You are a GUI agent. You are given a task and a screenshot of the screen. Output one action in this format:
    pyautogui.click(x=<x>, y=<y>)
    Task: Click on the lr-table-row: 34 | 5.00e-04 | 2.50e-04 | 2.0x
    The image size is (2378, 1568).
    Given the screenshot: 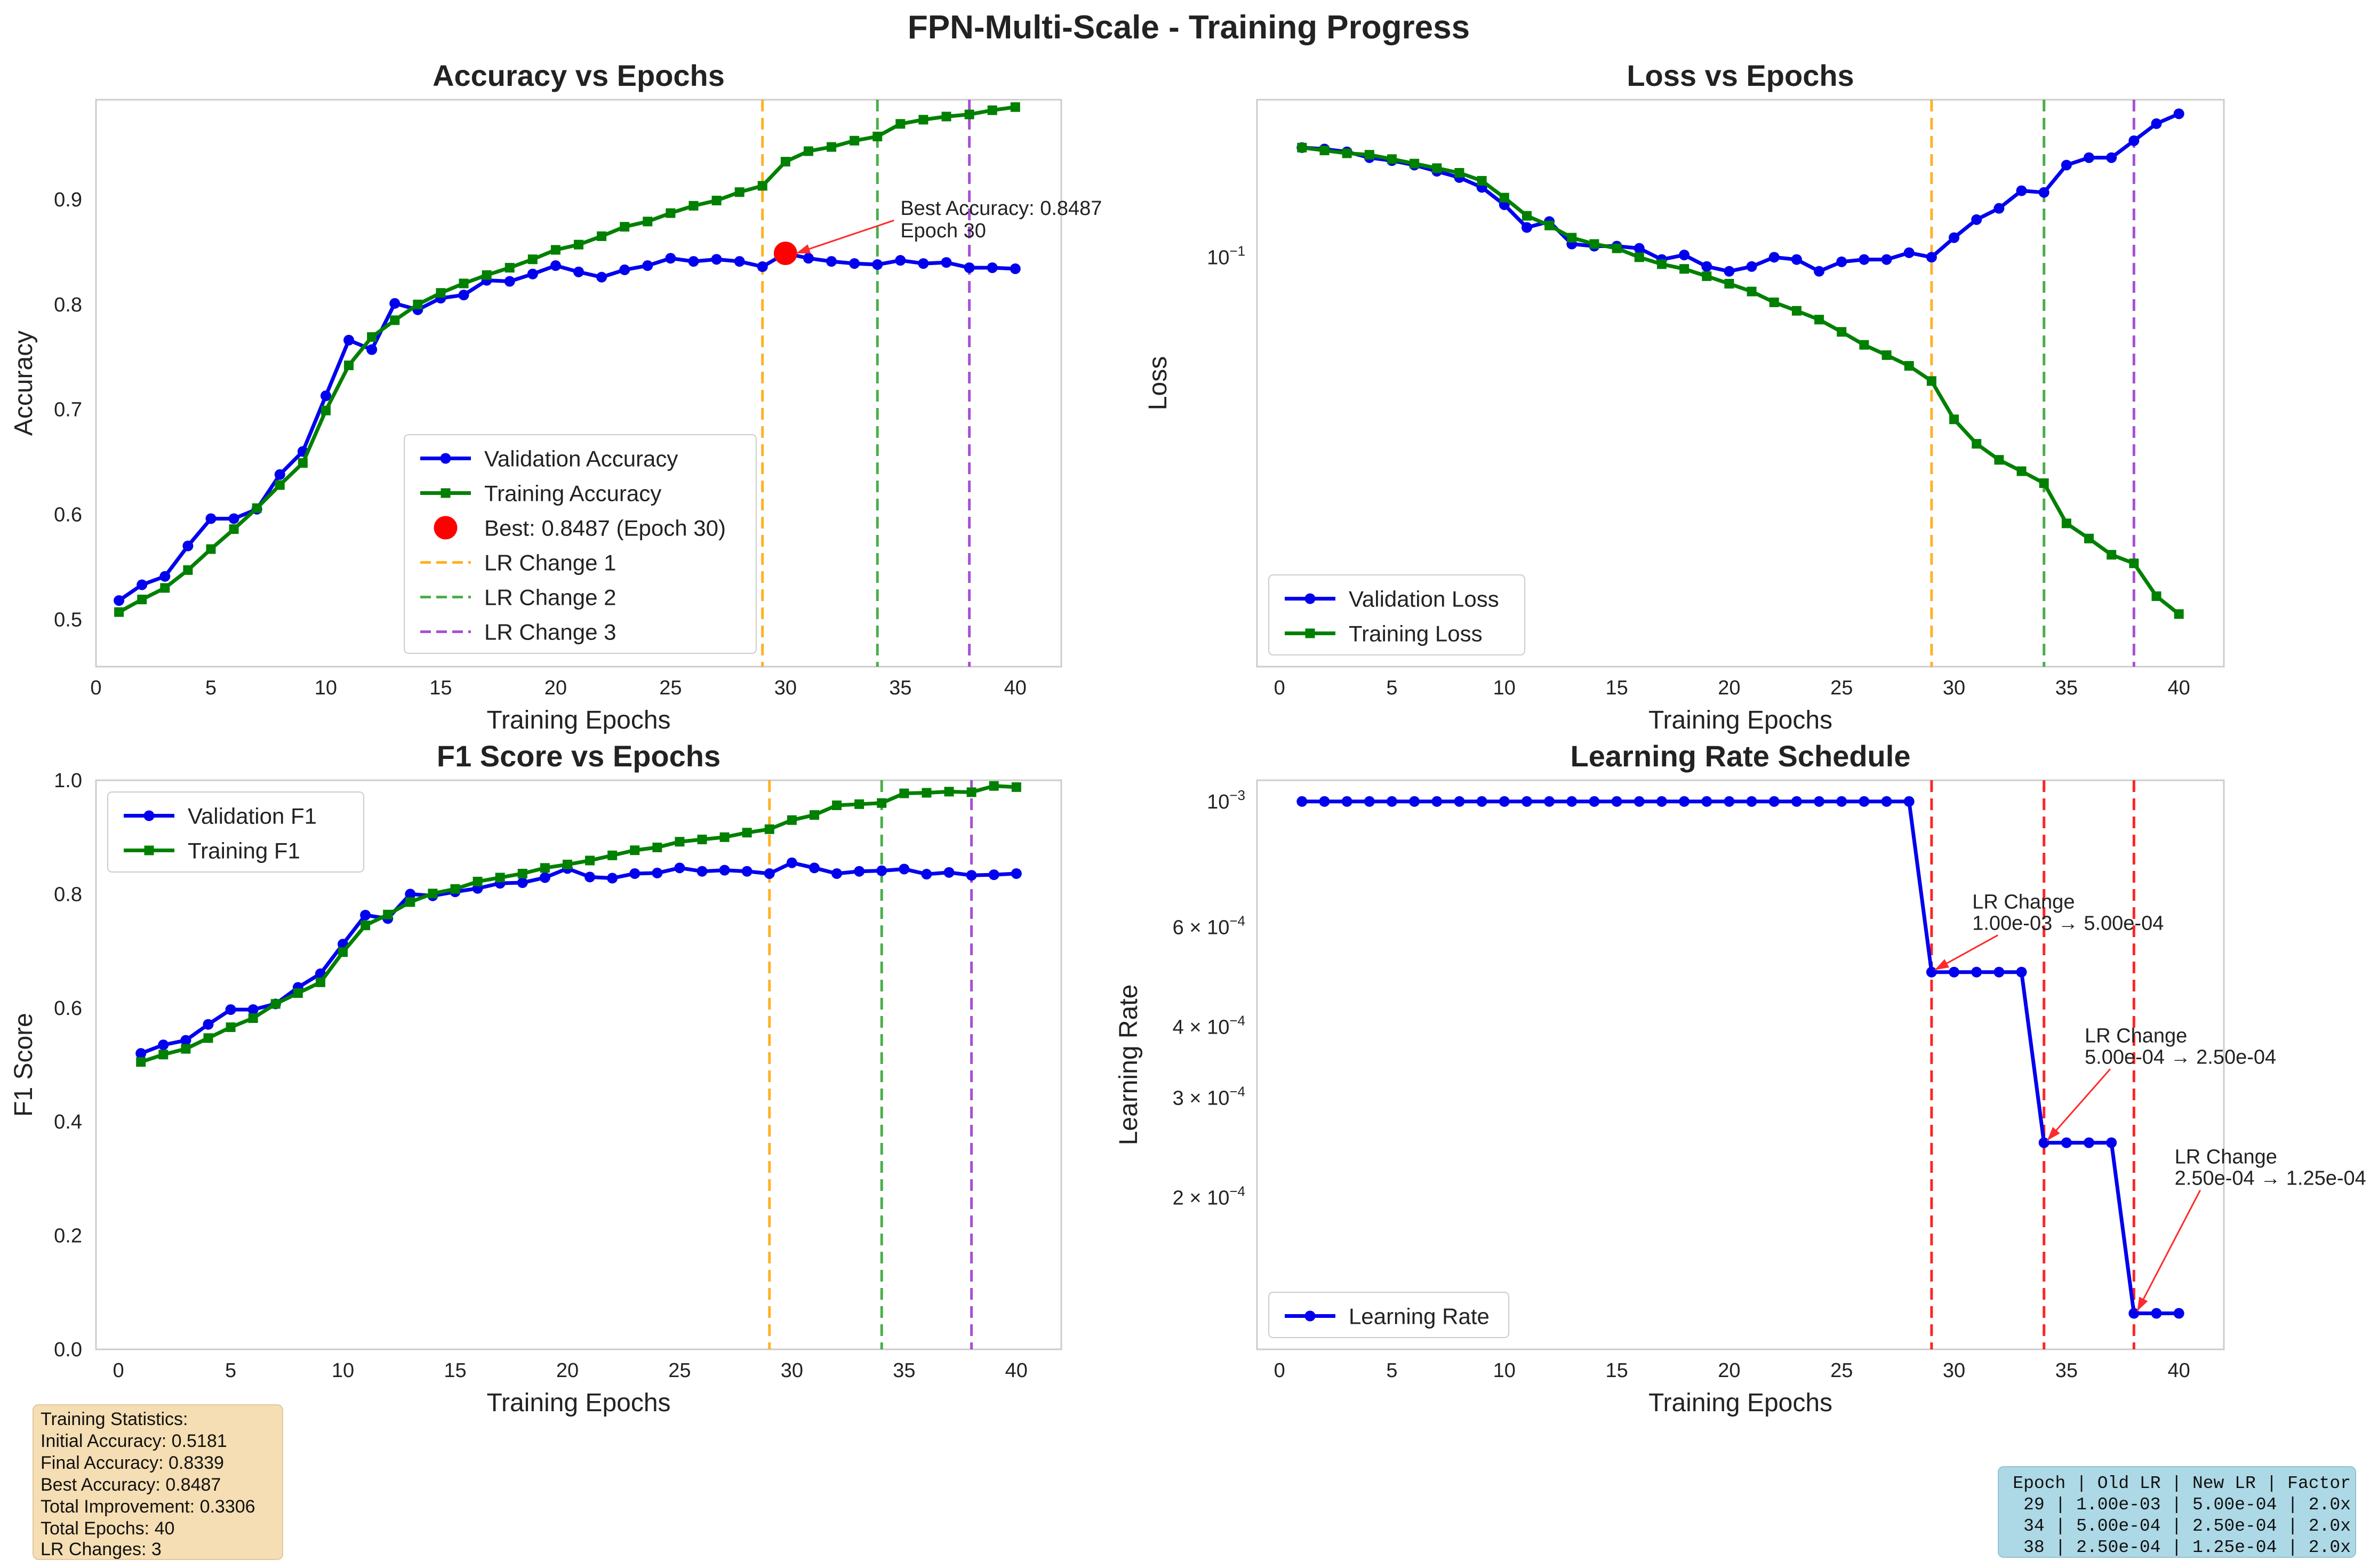 What is the action you would take?
    pyautogui.click(x=2182, y=1526)
    